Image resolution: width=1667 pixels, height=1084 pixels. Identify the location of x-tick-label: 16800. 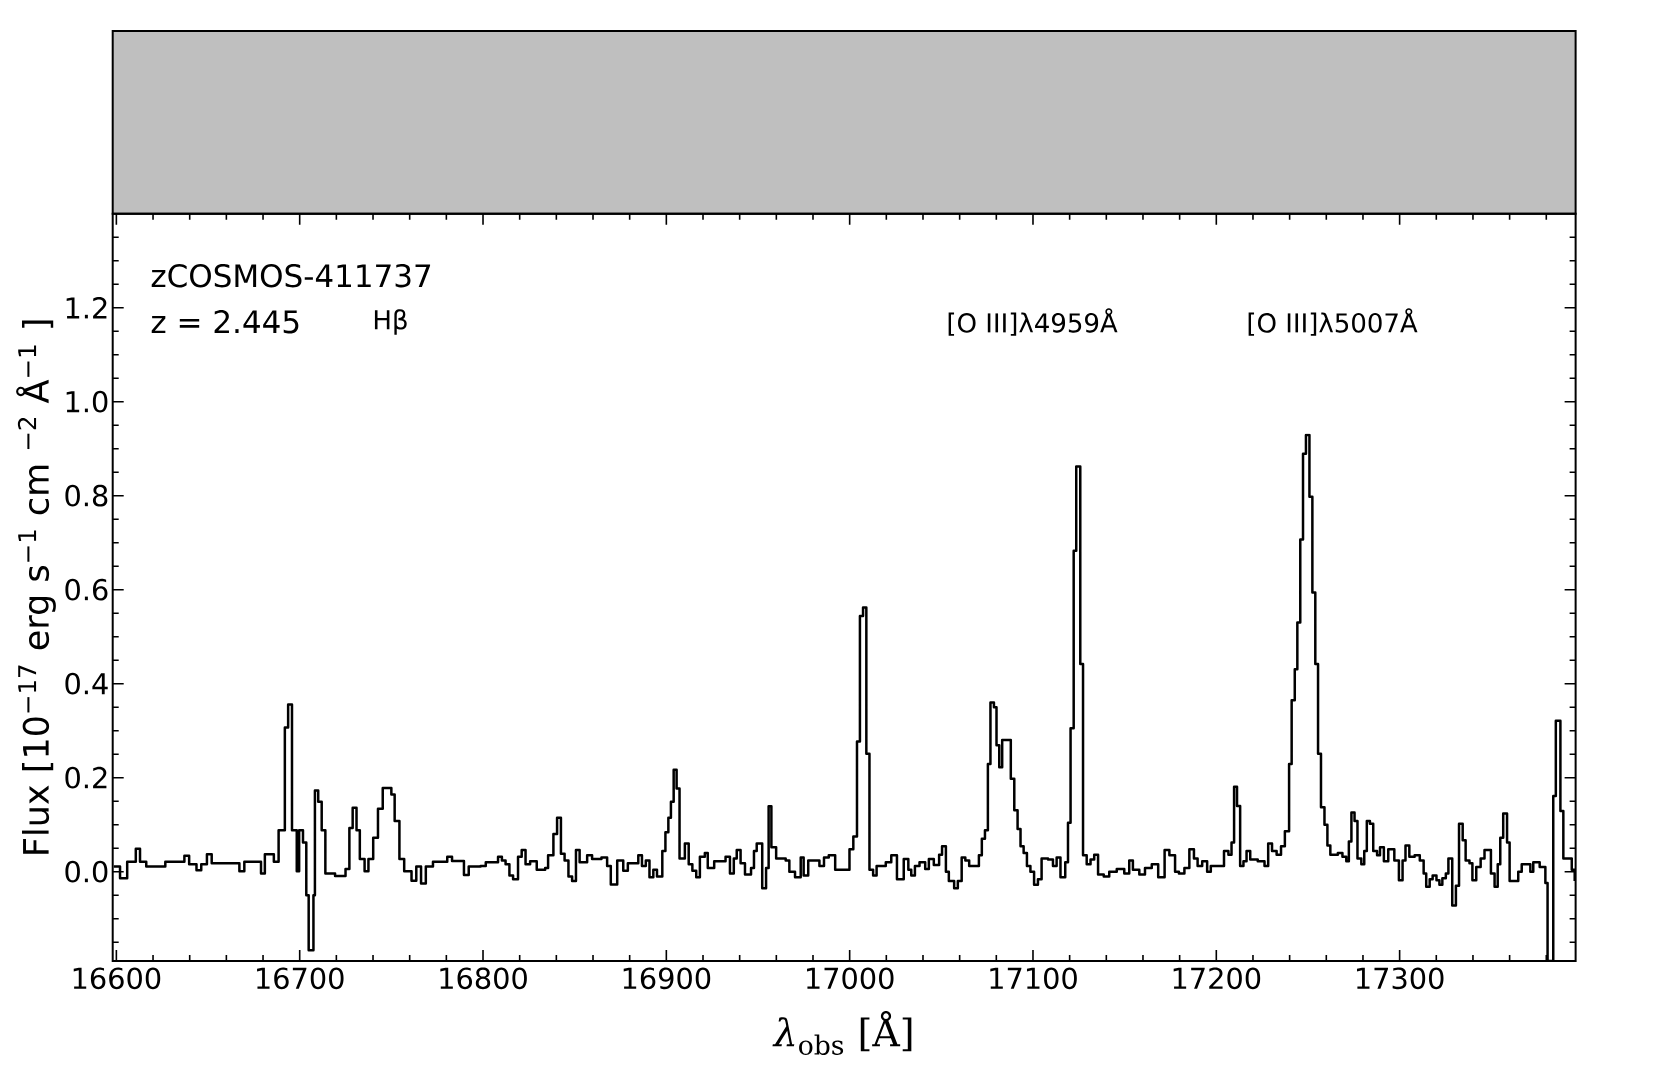
(483, 978).